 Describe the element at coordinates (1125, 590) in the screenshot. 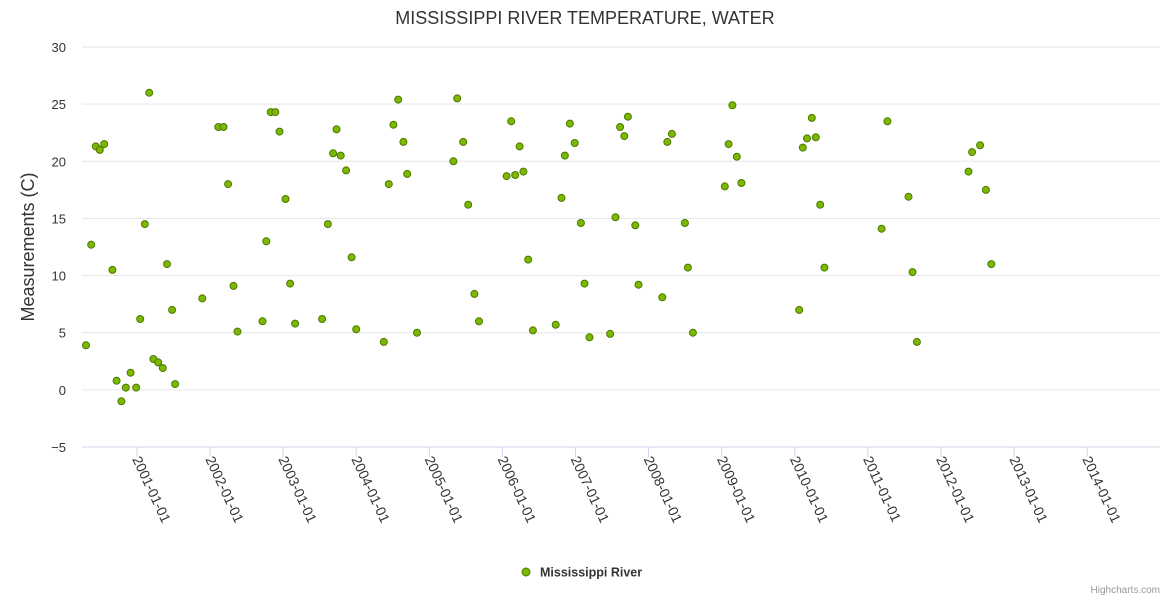

I see `credits-text: Highcharts.com` at that location.